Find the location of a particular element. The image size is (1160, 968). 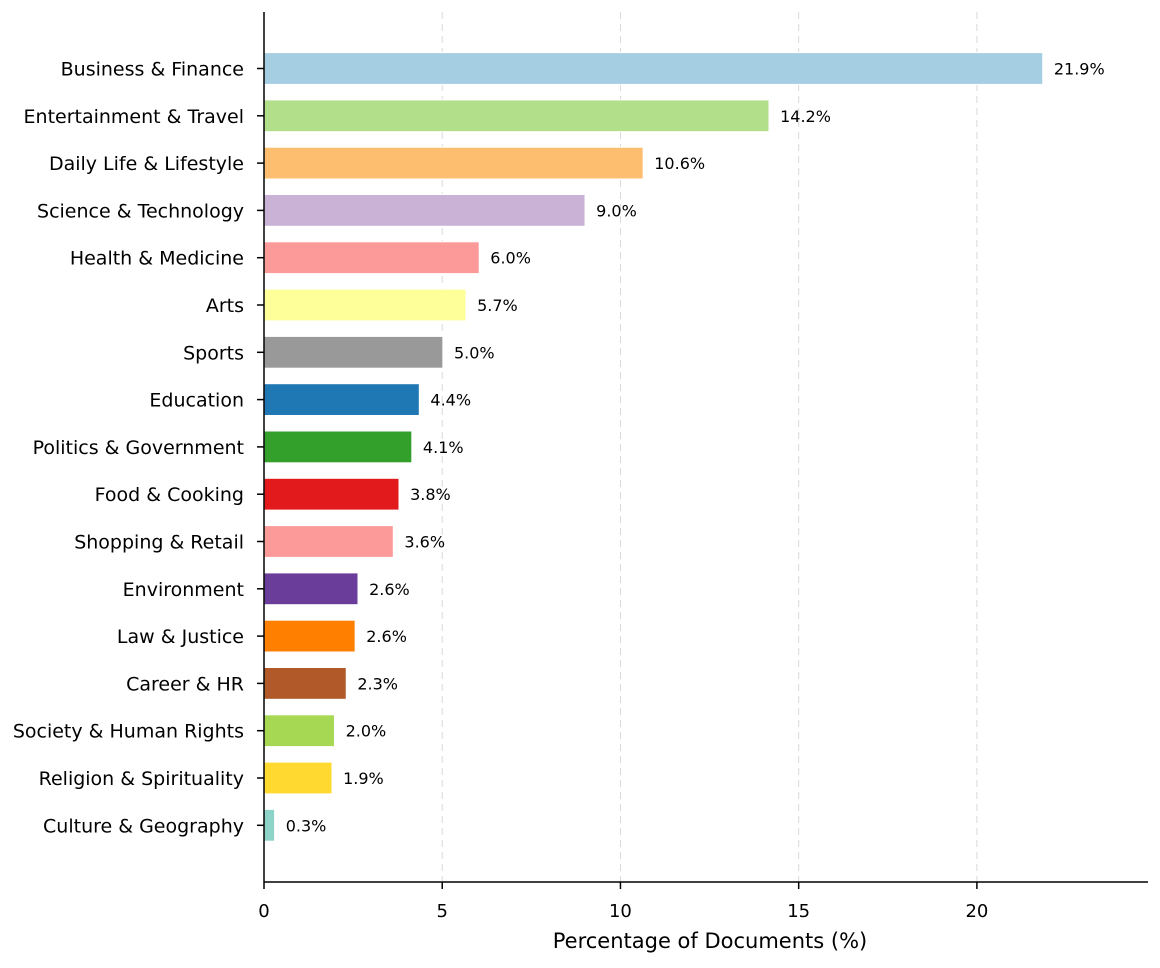

category-label: Career & HR is located at coordinates (185, 684).